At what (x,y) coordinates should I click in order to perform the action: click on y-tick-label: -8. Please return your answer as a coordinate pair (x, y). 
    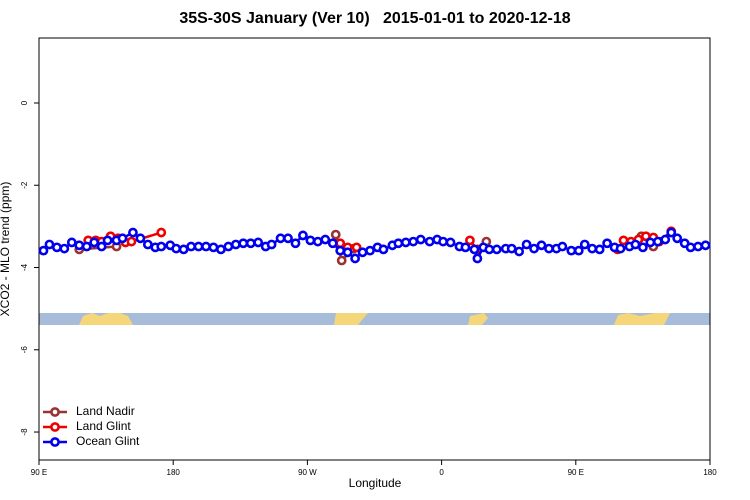
    Looking at the image, I should click on (24, 432).